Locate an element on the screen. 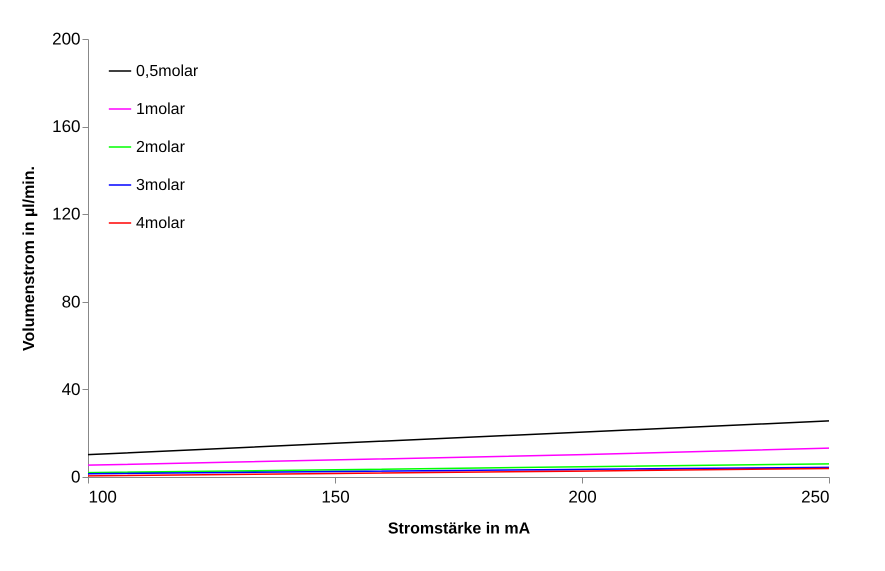  y-axis-title: Volumenstrom in µl/min. is located at coordinates (29, 258).